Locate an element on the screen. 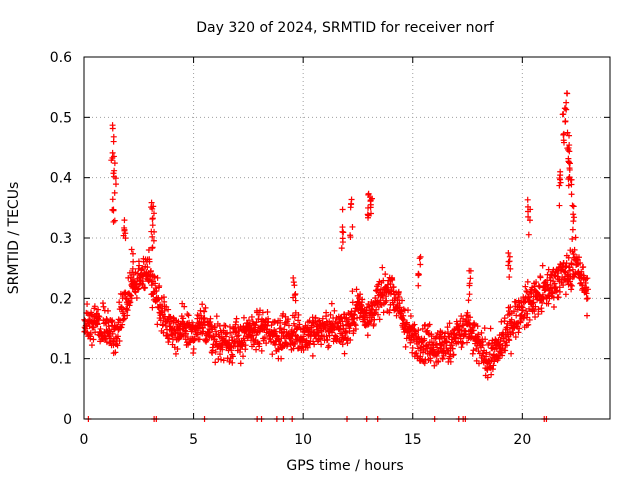 The image size is (640, 485). y-tick-label: 0.4 is located at coordinates (61, 179).